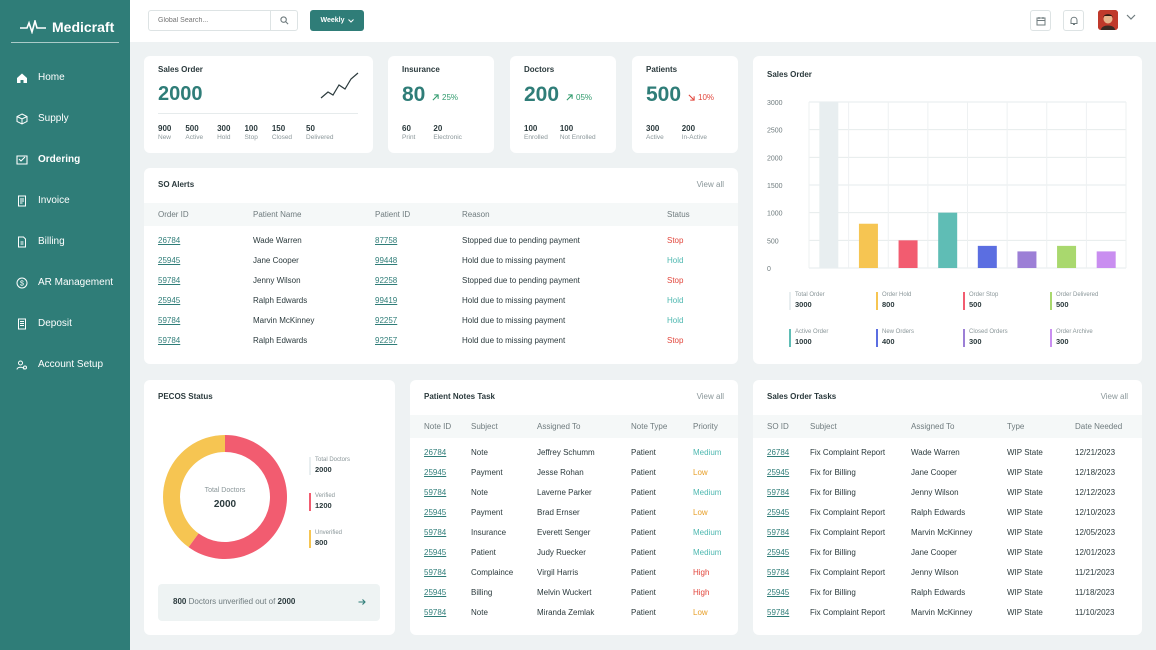 The width and height of the screenshot is (1156, 650). Describe the element at coordinates (65, 282) in the screenshot. I see `nav-item-ar-management: $ AR Management` at that location.